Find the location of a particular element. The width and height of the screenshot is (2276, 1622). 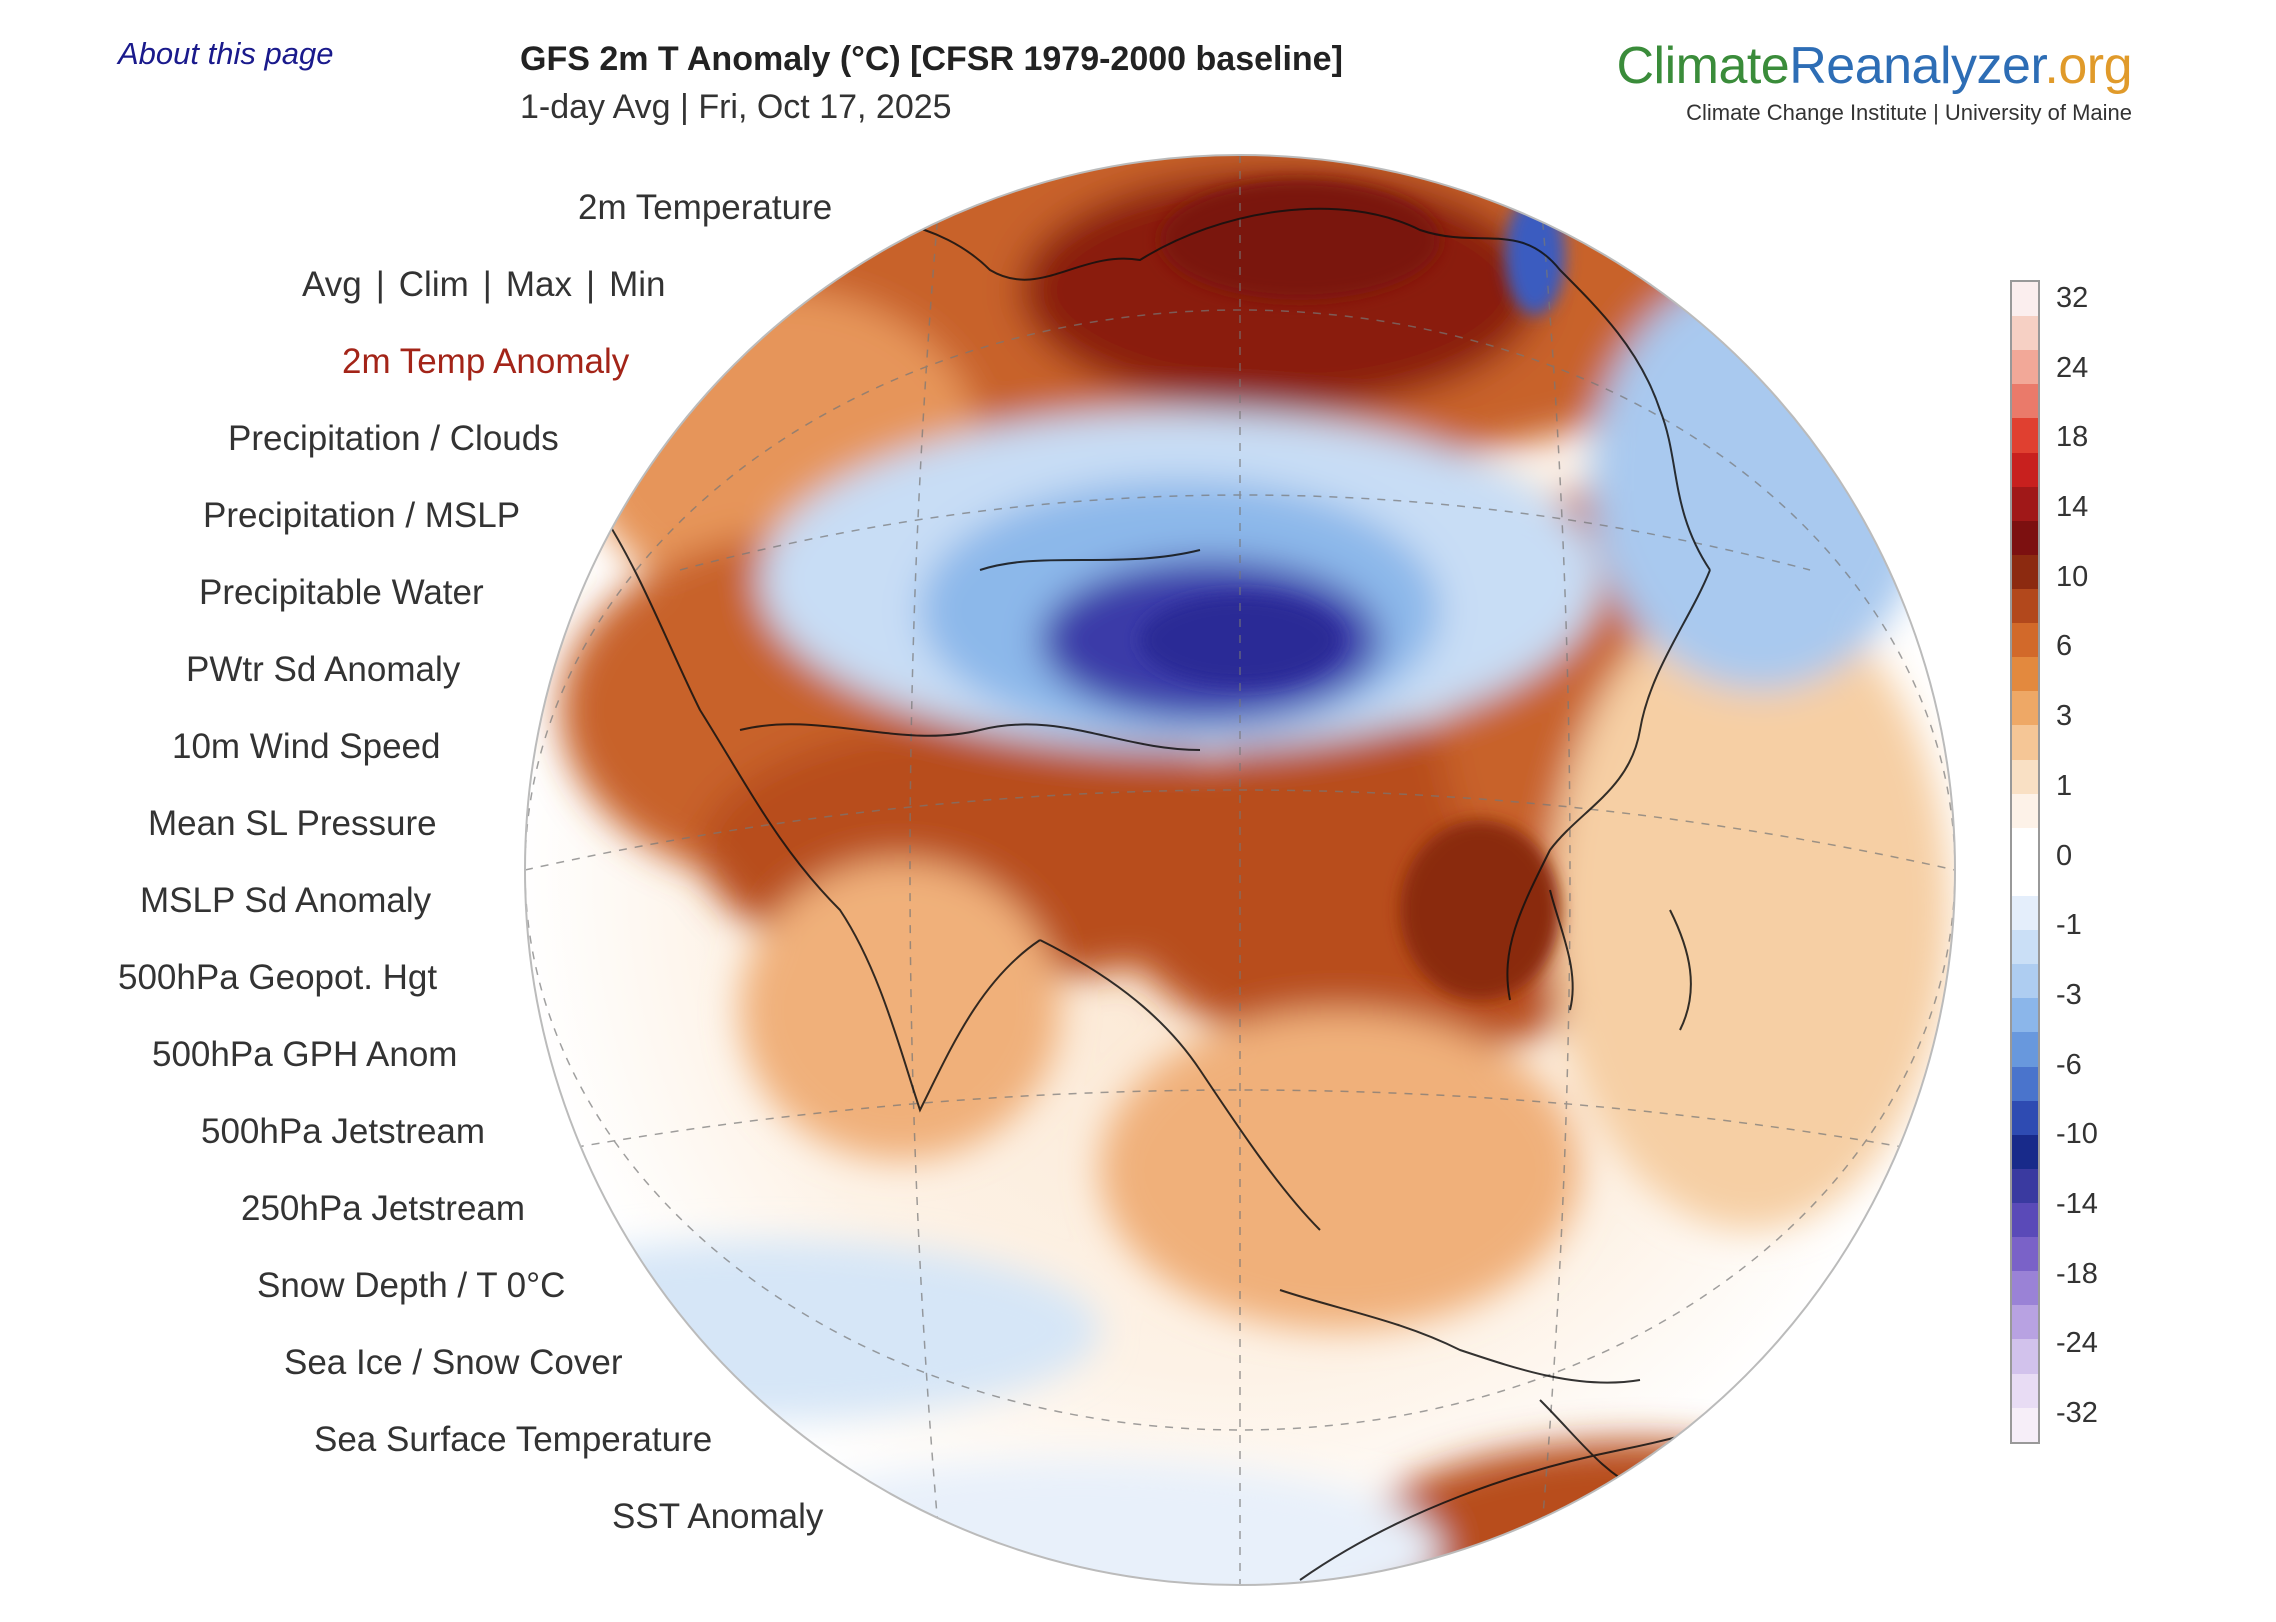

logo-part-climate: Climate is located at coordinates (1703, 66).